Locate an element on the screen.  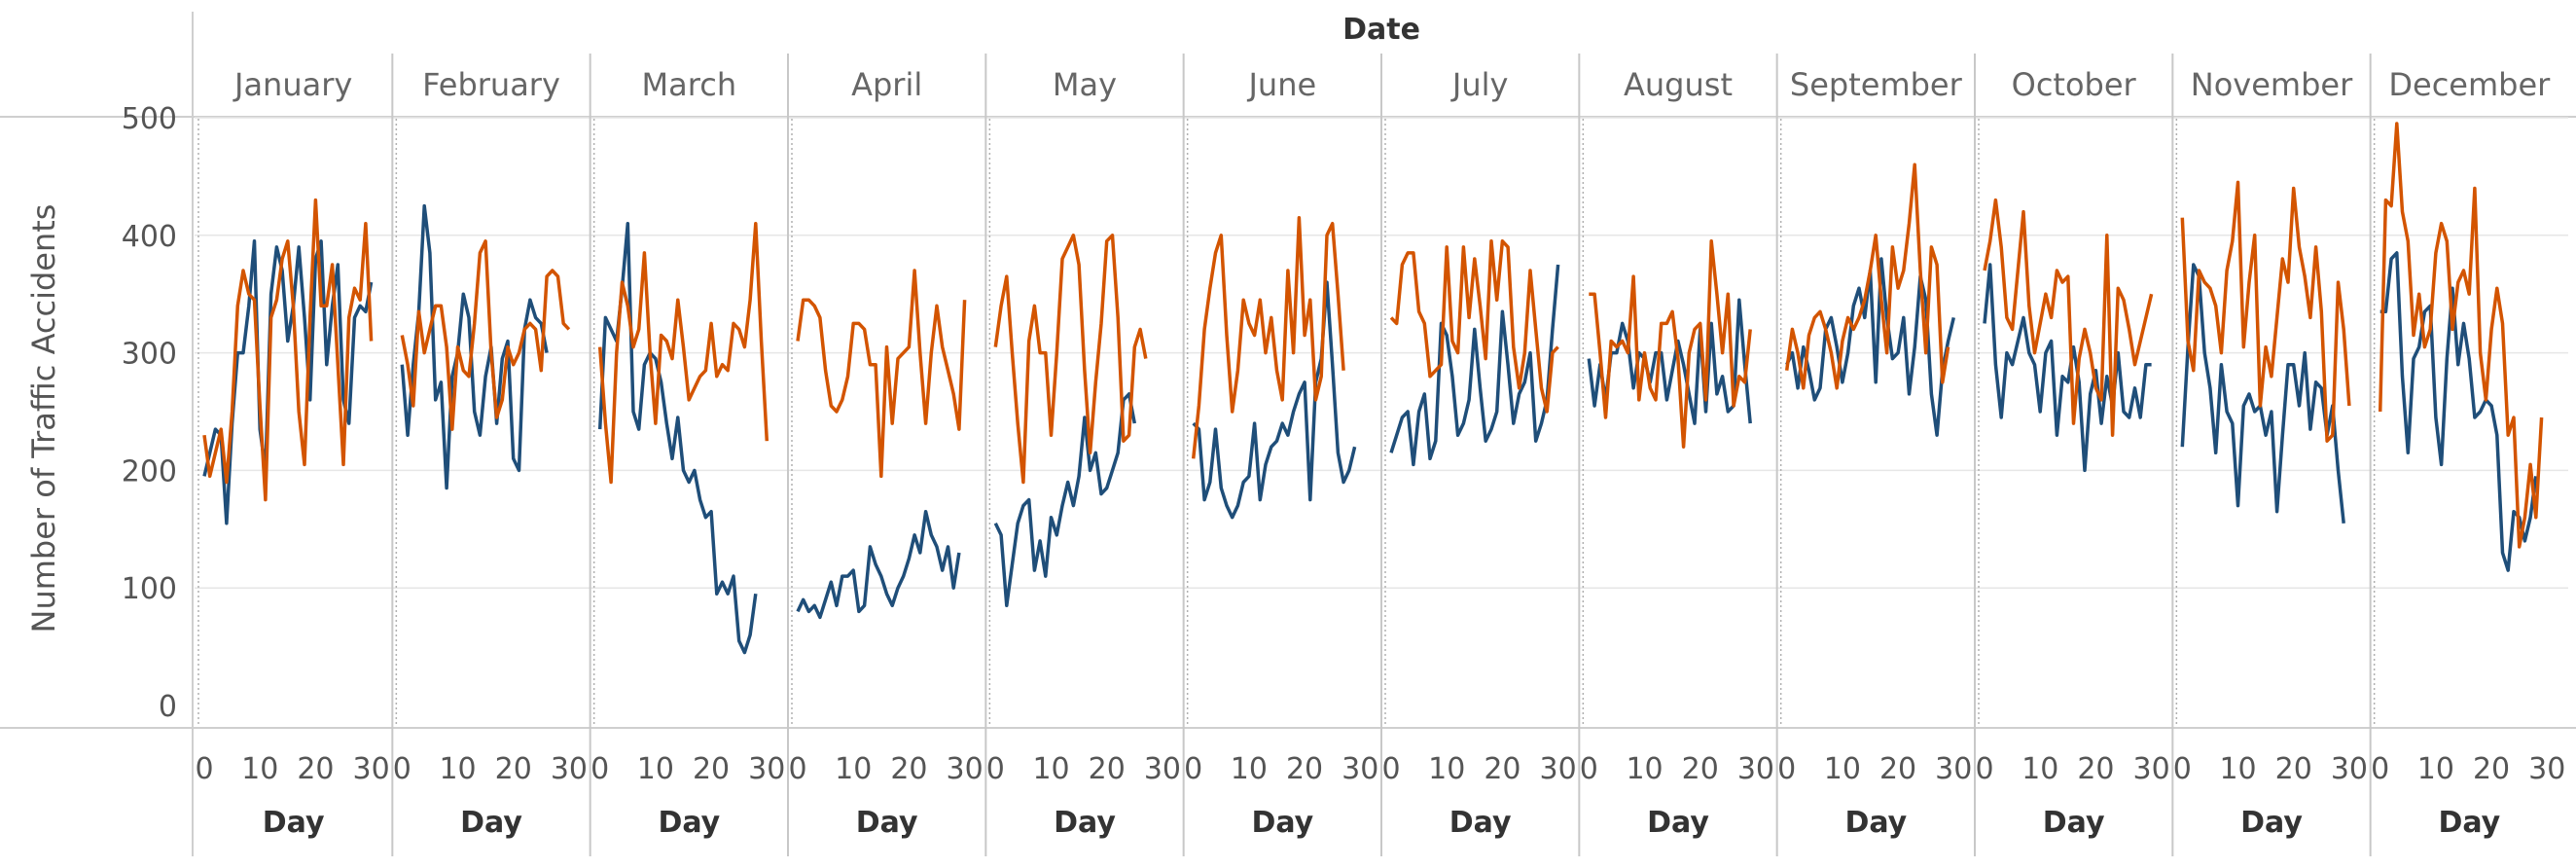
y-tick-label: 500 is located at coordinates (149, 119).